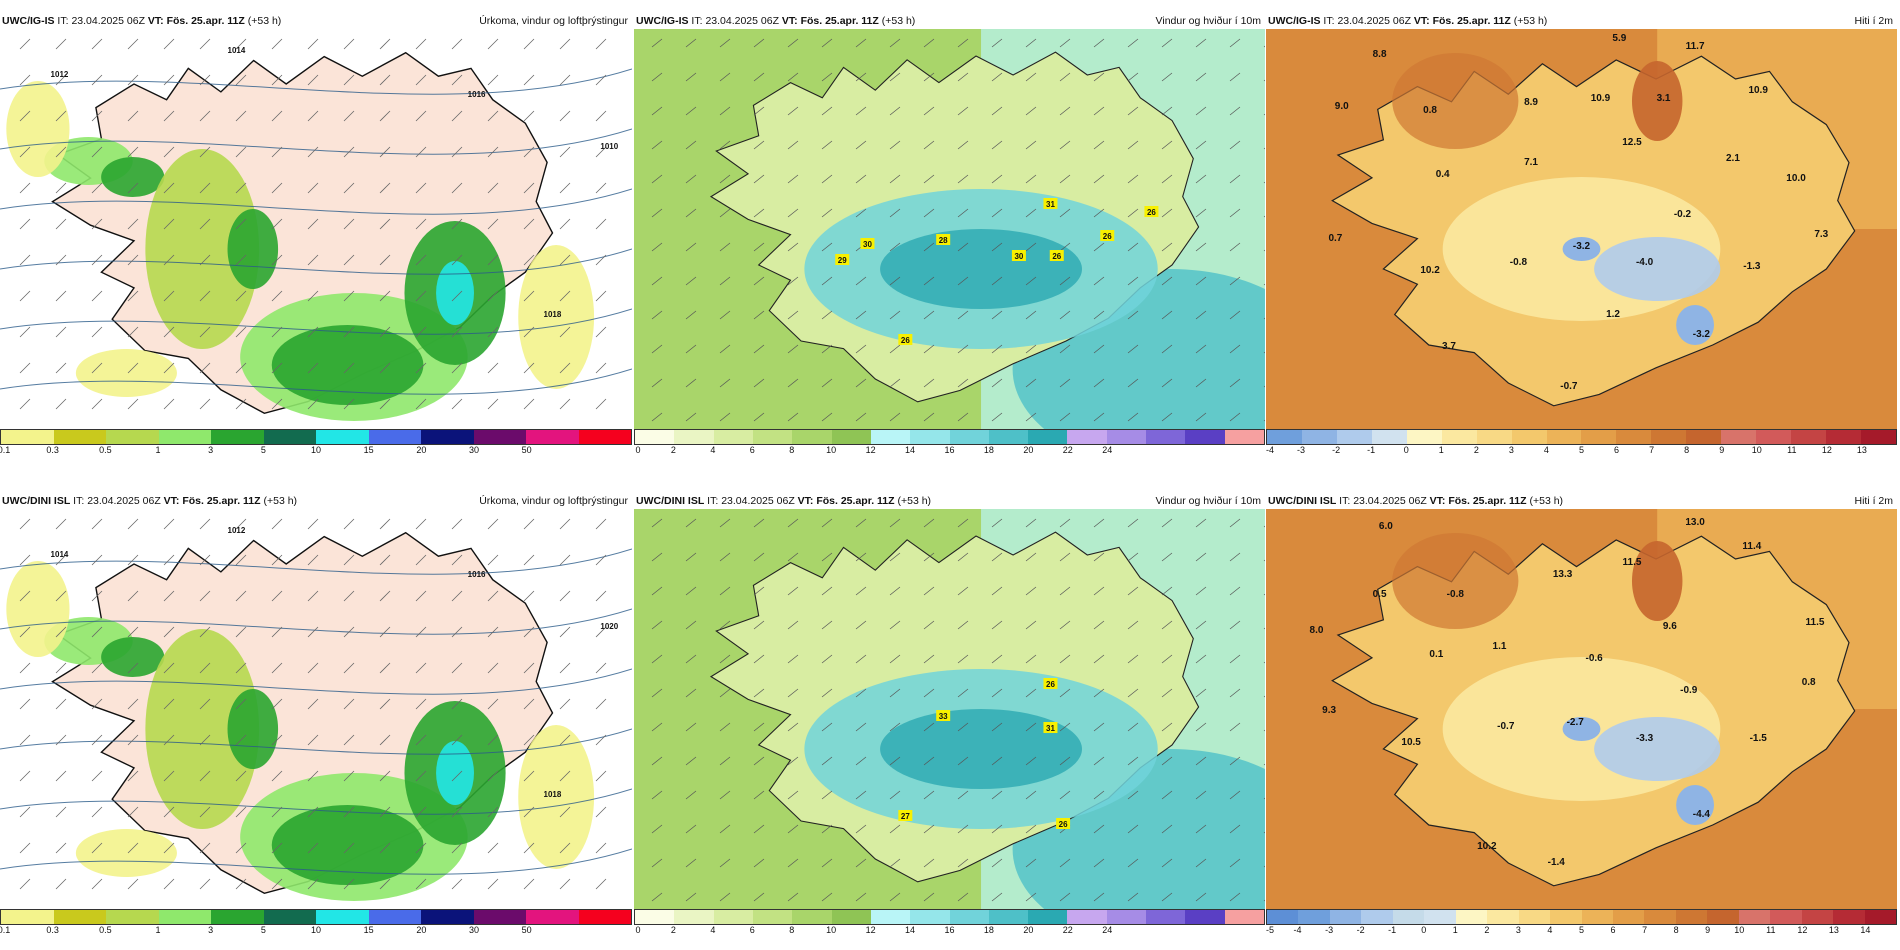 The height and width of the screenshot is (950, 1900). I want to click on temp-label: -1.4, so click(1557, 862).